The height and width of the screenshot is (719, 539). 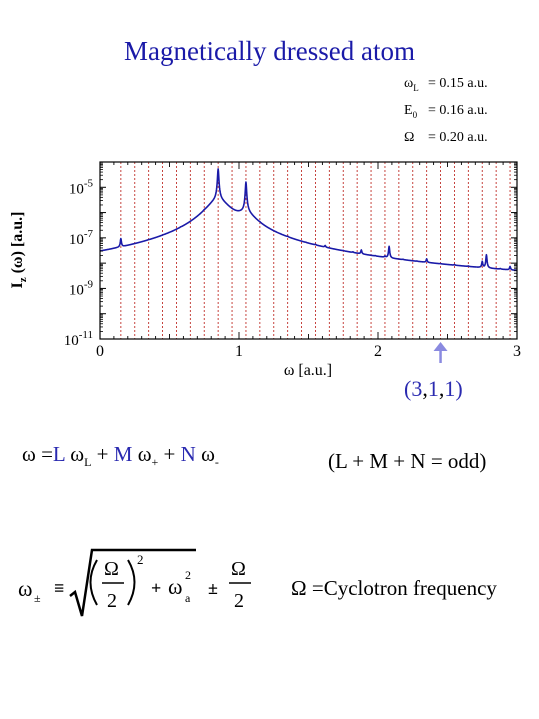 I want to click on annotation-arrow, so click(x=440, y=352).